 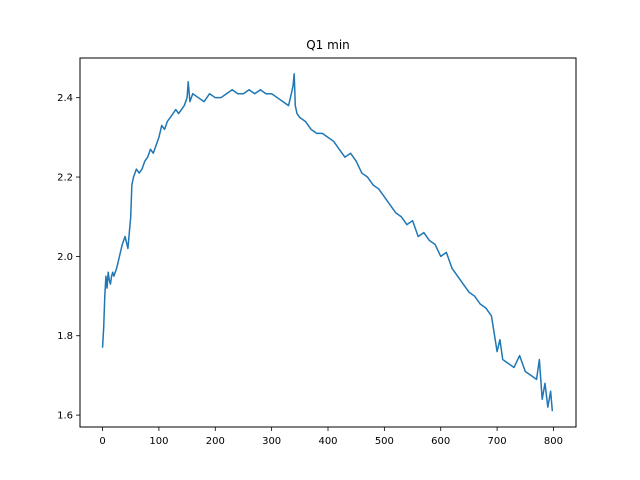 I want to click on y-tick-label: 1.8, so click(x=65, y=336).